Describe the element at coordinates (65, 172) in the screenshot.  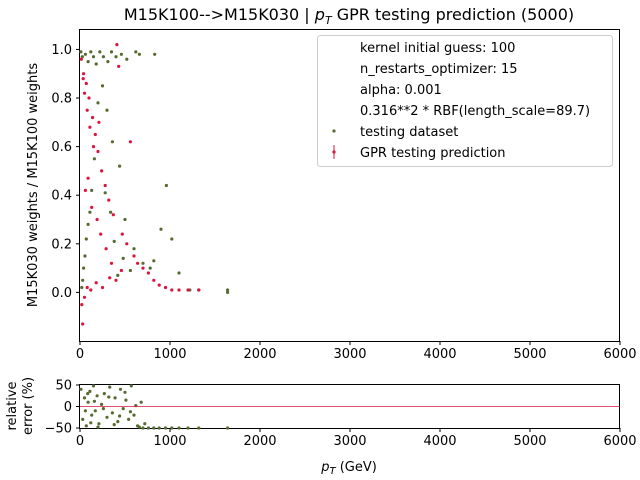
I see `main-y-ticks: 0.0 0.2 0.4 0.6 0.8 1.0` at that location.